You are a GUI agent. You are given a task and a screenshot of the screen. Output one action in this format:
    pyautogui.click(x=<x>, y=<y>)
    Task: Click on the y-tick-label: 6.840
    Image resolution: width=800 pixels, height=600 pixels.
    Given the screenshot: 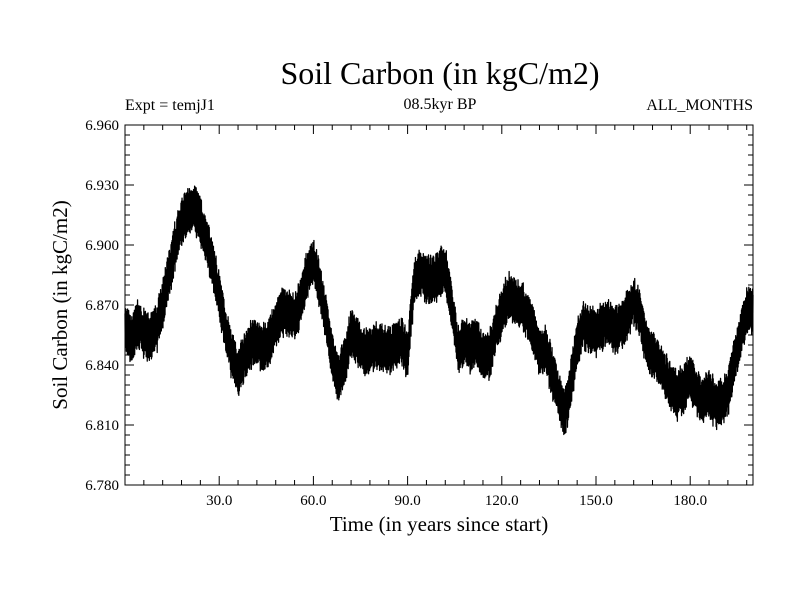 What is the action you would take?
    pyautogui.click(x=102, y=366)
    